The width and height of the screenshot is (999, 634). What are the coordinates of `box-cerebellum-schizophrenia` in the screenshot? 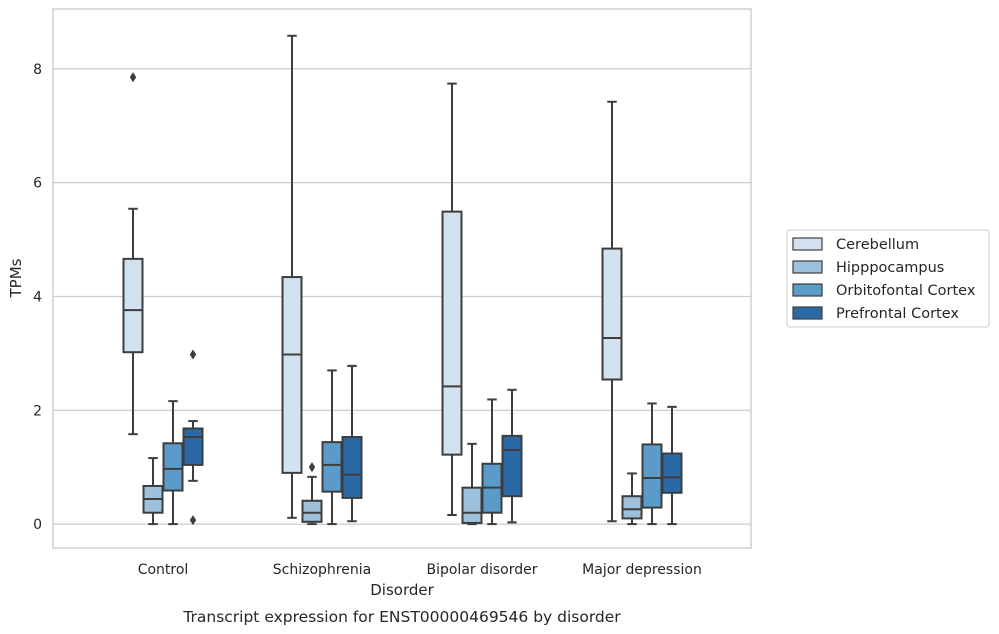 It's located at (292, 276).